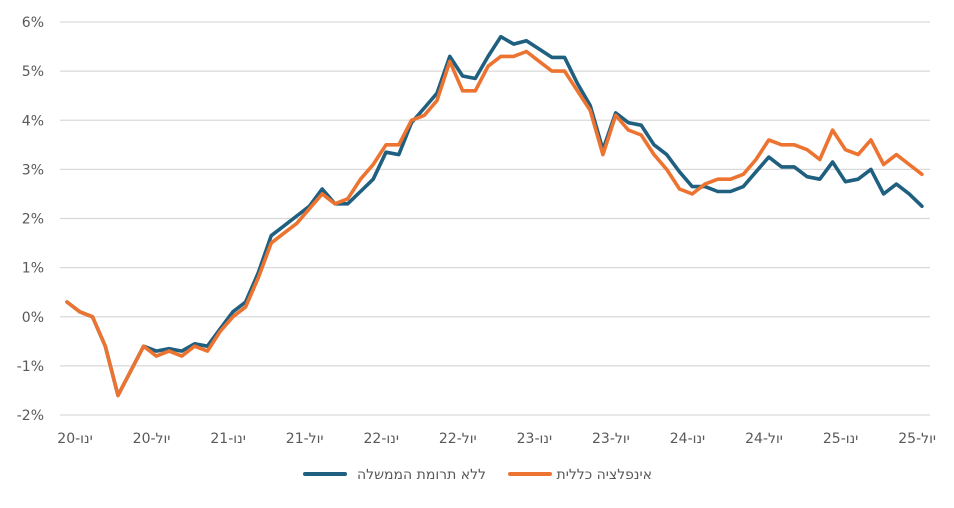 The width and height of the screenshot is (954, 508). What do you see at coordinates (30, 367) in the screenshot?
I see `y-tick-label: -1%` at bounding box center [30, 367].